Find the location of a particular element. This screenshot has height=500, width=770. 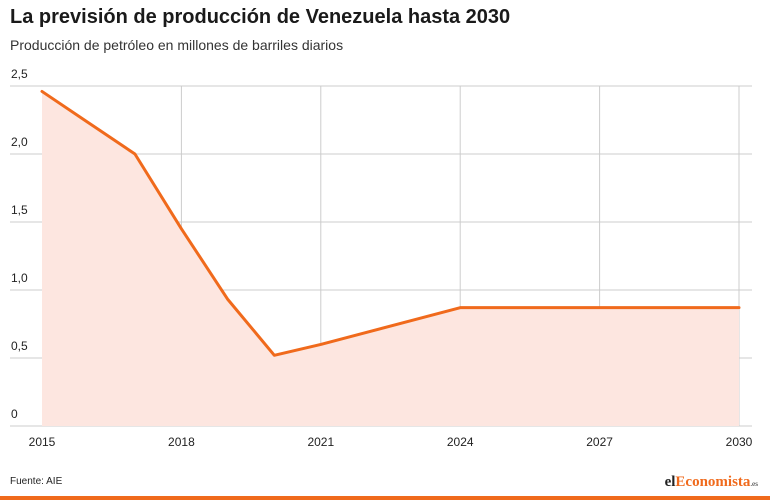

y-tick-label: 0,5 is located at coordinates (19, 346).